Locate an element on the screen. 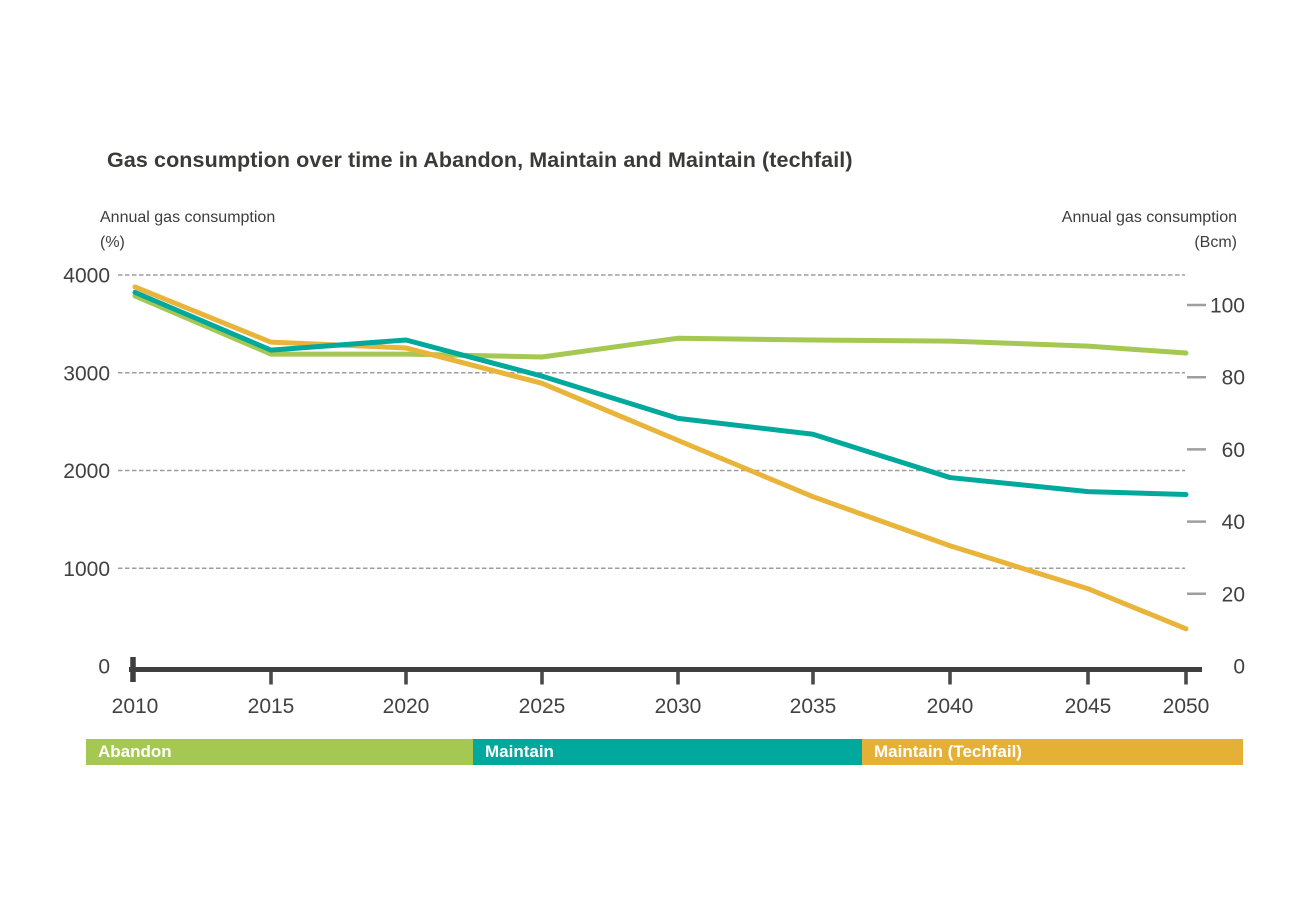 The width and height of the screenshot is (1291, 912). left-axis-caption-line2: (%) is located at coordinates (112, 242).